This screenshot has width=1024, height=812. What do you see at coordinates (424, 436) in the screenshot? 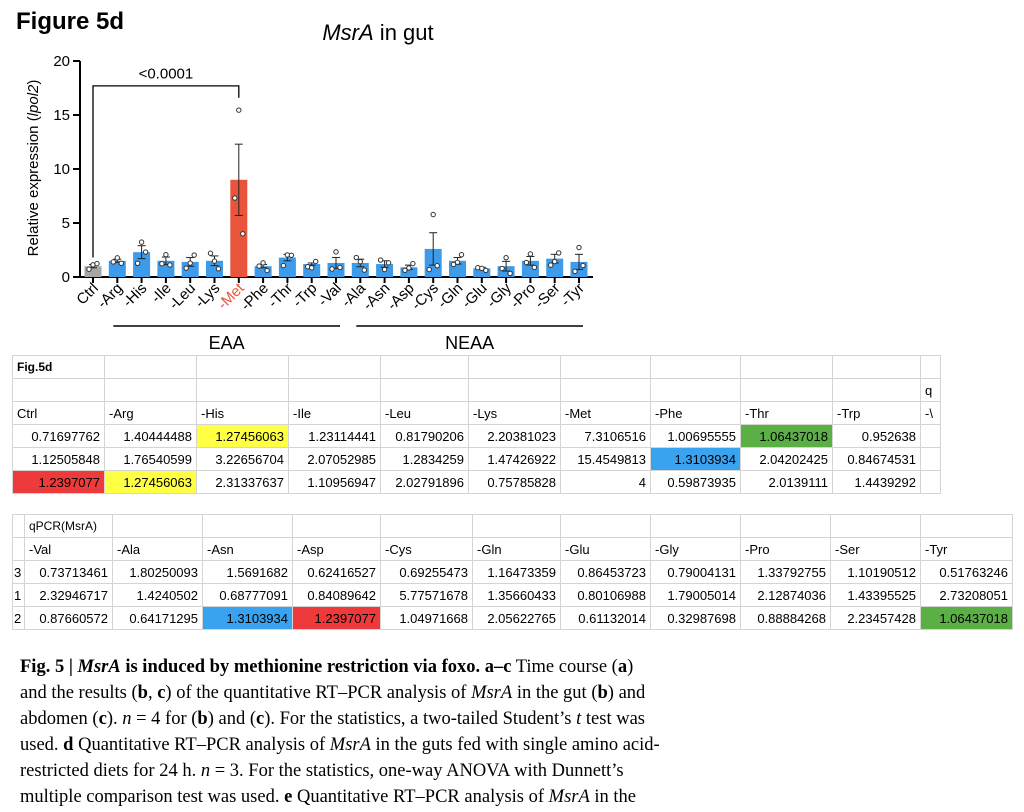
I see `value-cell: 0.81790206` at bounding box center [424, 436].